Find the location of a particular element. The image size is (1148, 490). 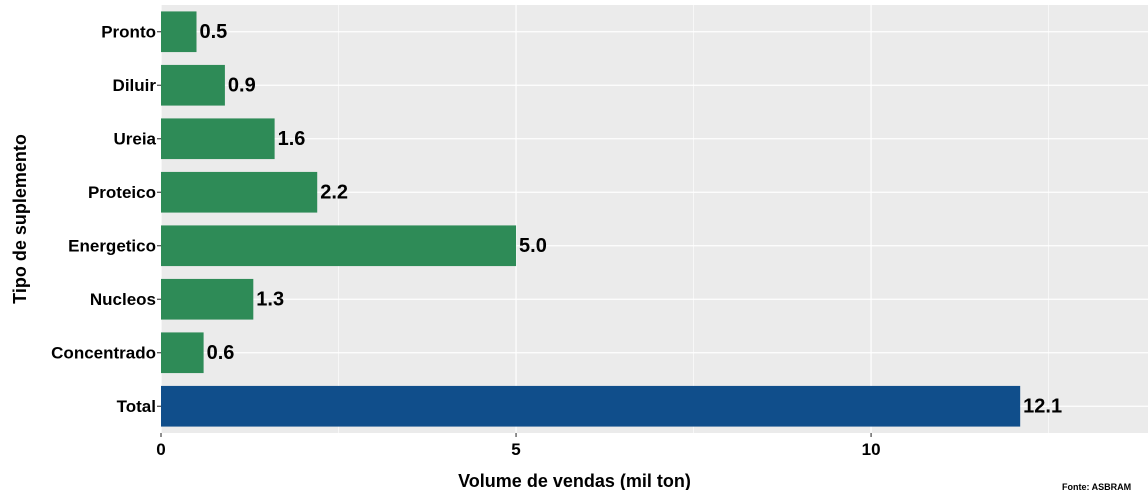

data-label-concentrado: 0.6 is located at coordinates (221, 353).